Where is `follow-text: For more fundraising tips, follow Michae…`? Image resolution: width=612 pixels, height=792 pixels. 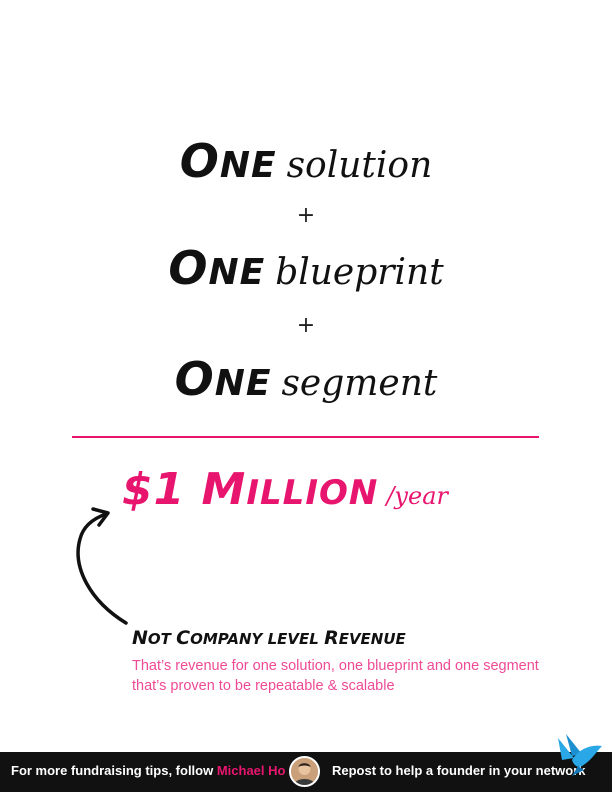 follow-text: For more fundraising tips, follow Michae… is located at coordinates (148, 770).